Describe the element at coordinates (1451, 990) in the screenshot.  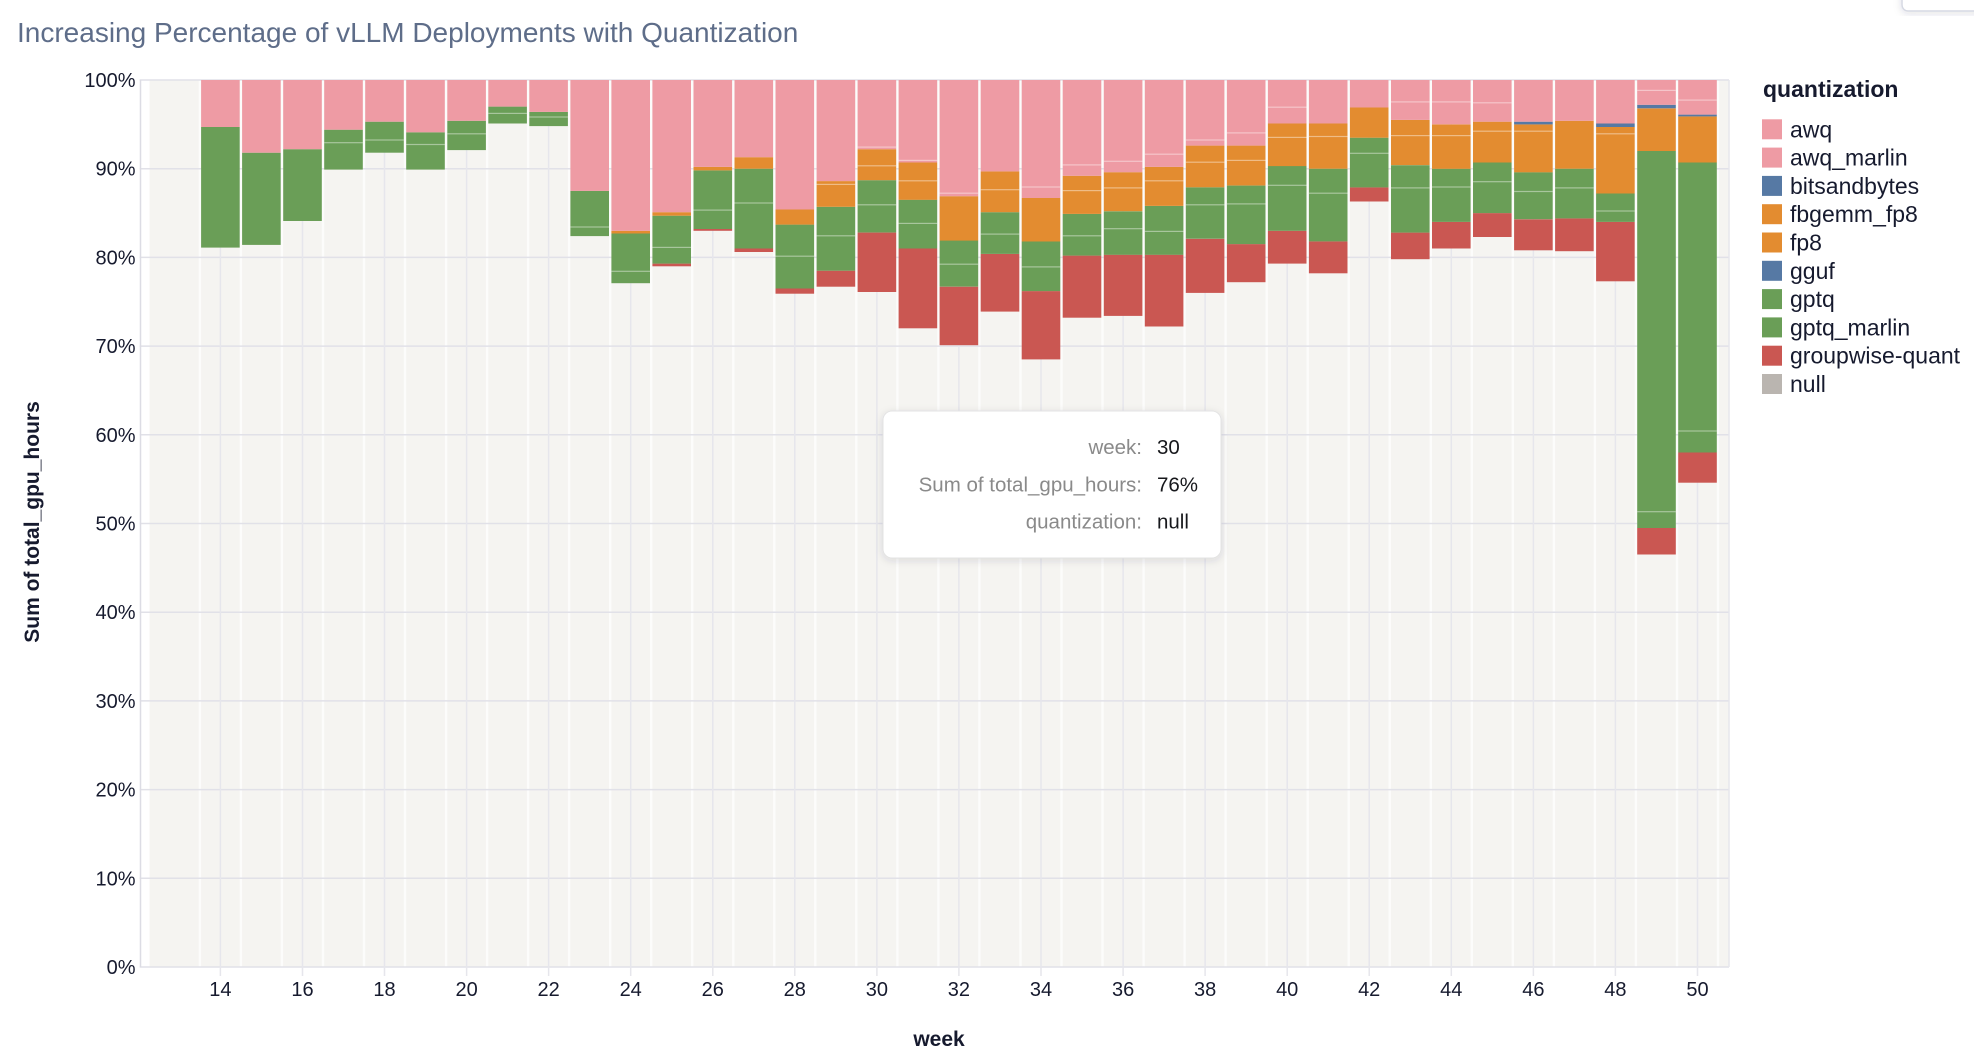
I see `svg-text: 44` at that location.